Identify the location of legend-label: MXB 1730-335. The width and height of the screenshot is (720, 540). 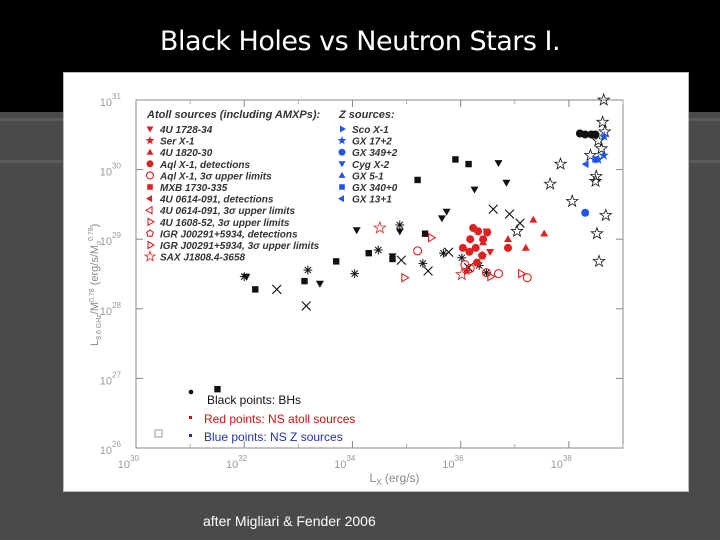
(194, 188).